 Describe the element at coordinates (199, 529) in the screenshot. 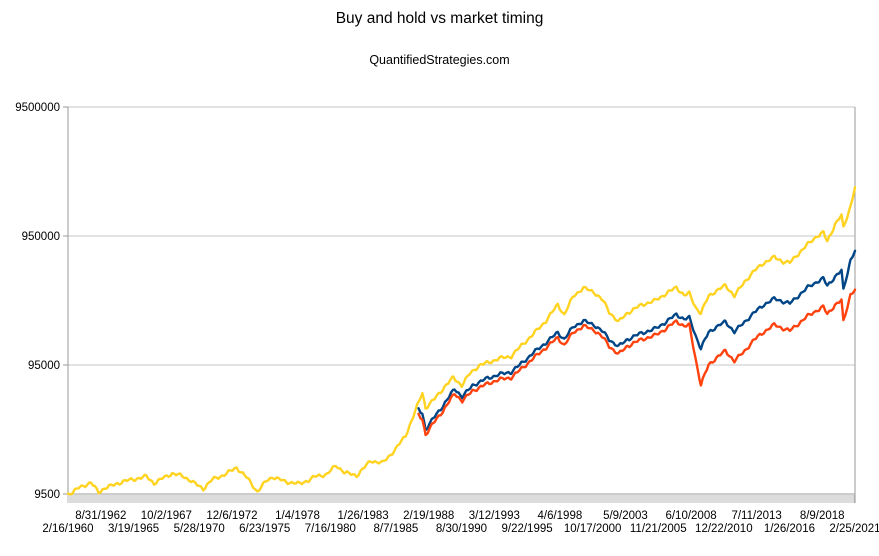

I see `x-tick-label: 5/28/1970` at that location.